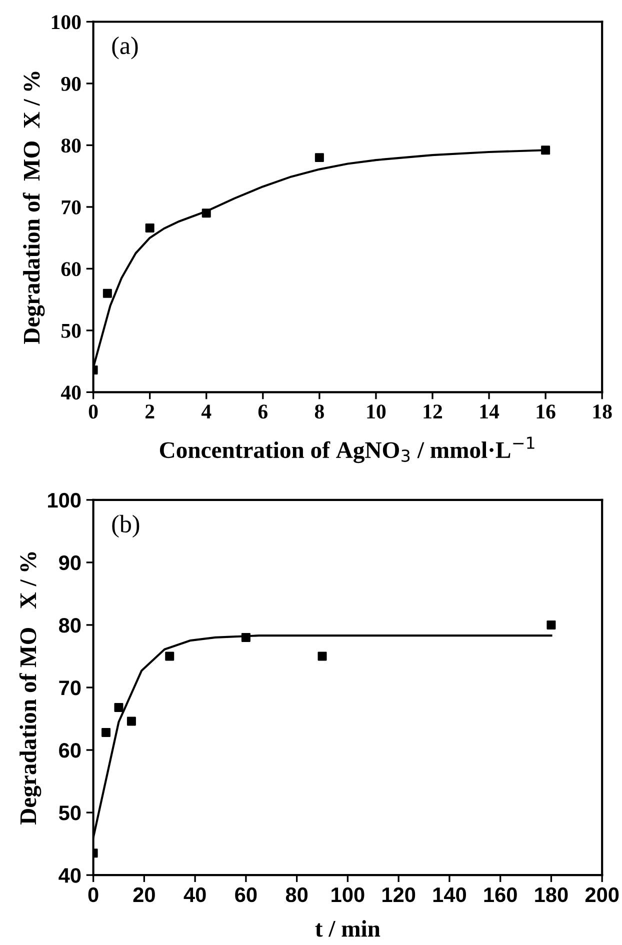 The width and height of the screenshot is (622, 945). I want to click on annotation: (a), so click(125, 48).